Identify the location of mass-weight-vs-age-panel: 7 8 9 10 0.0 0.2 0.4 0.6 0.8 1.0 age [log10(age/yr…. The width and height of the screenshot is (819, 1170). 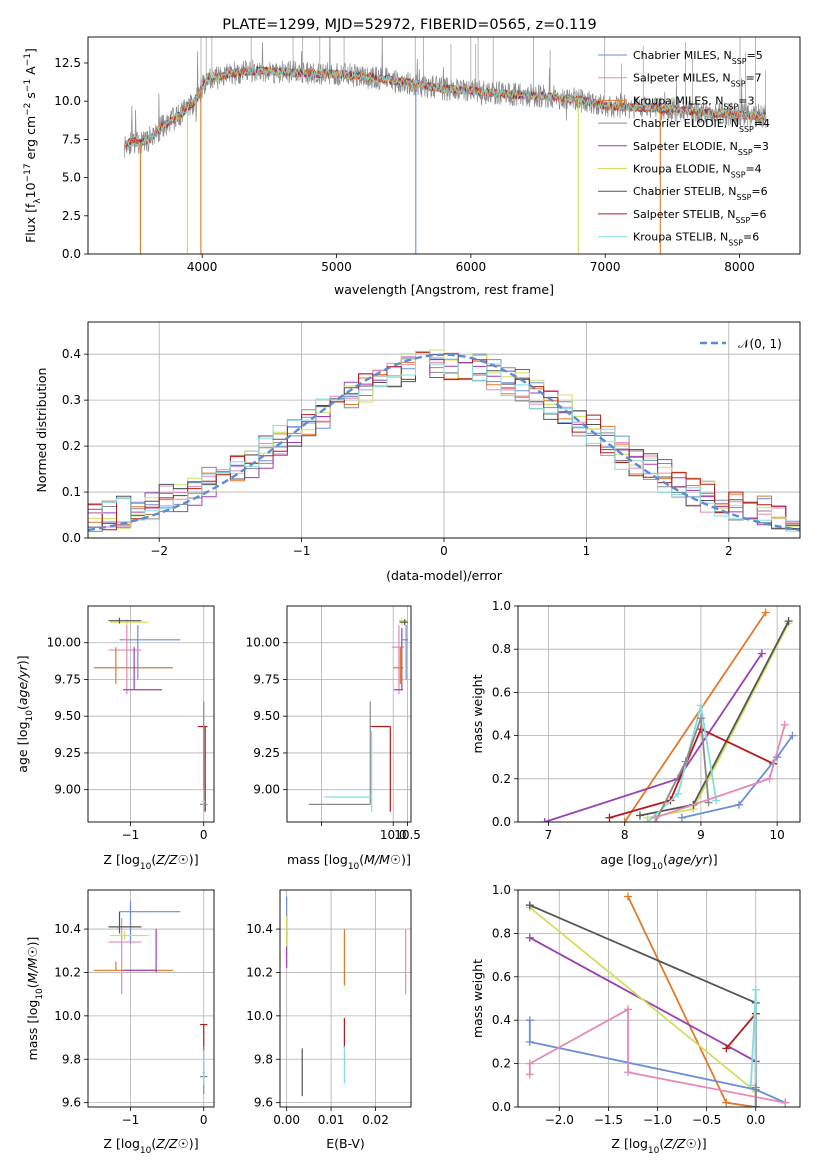
(635, 735).